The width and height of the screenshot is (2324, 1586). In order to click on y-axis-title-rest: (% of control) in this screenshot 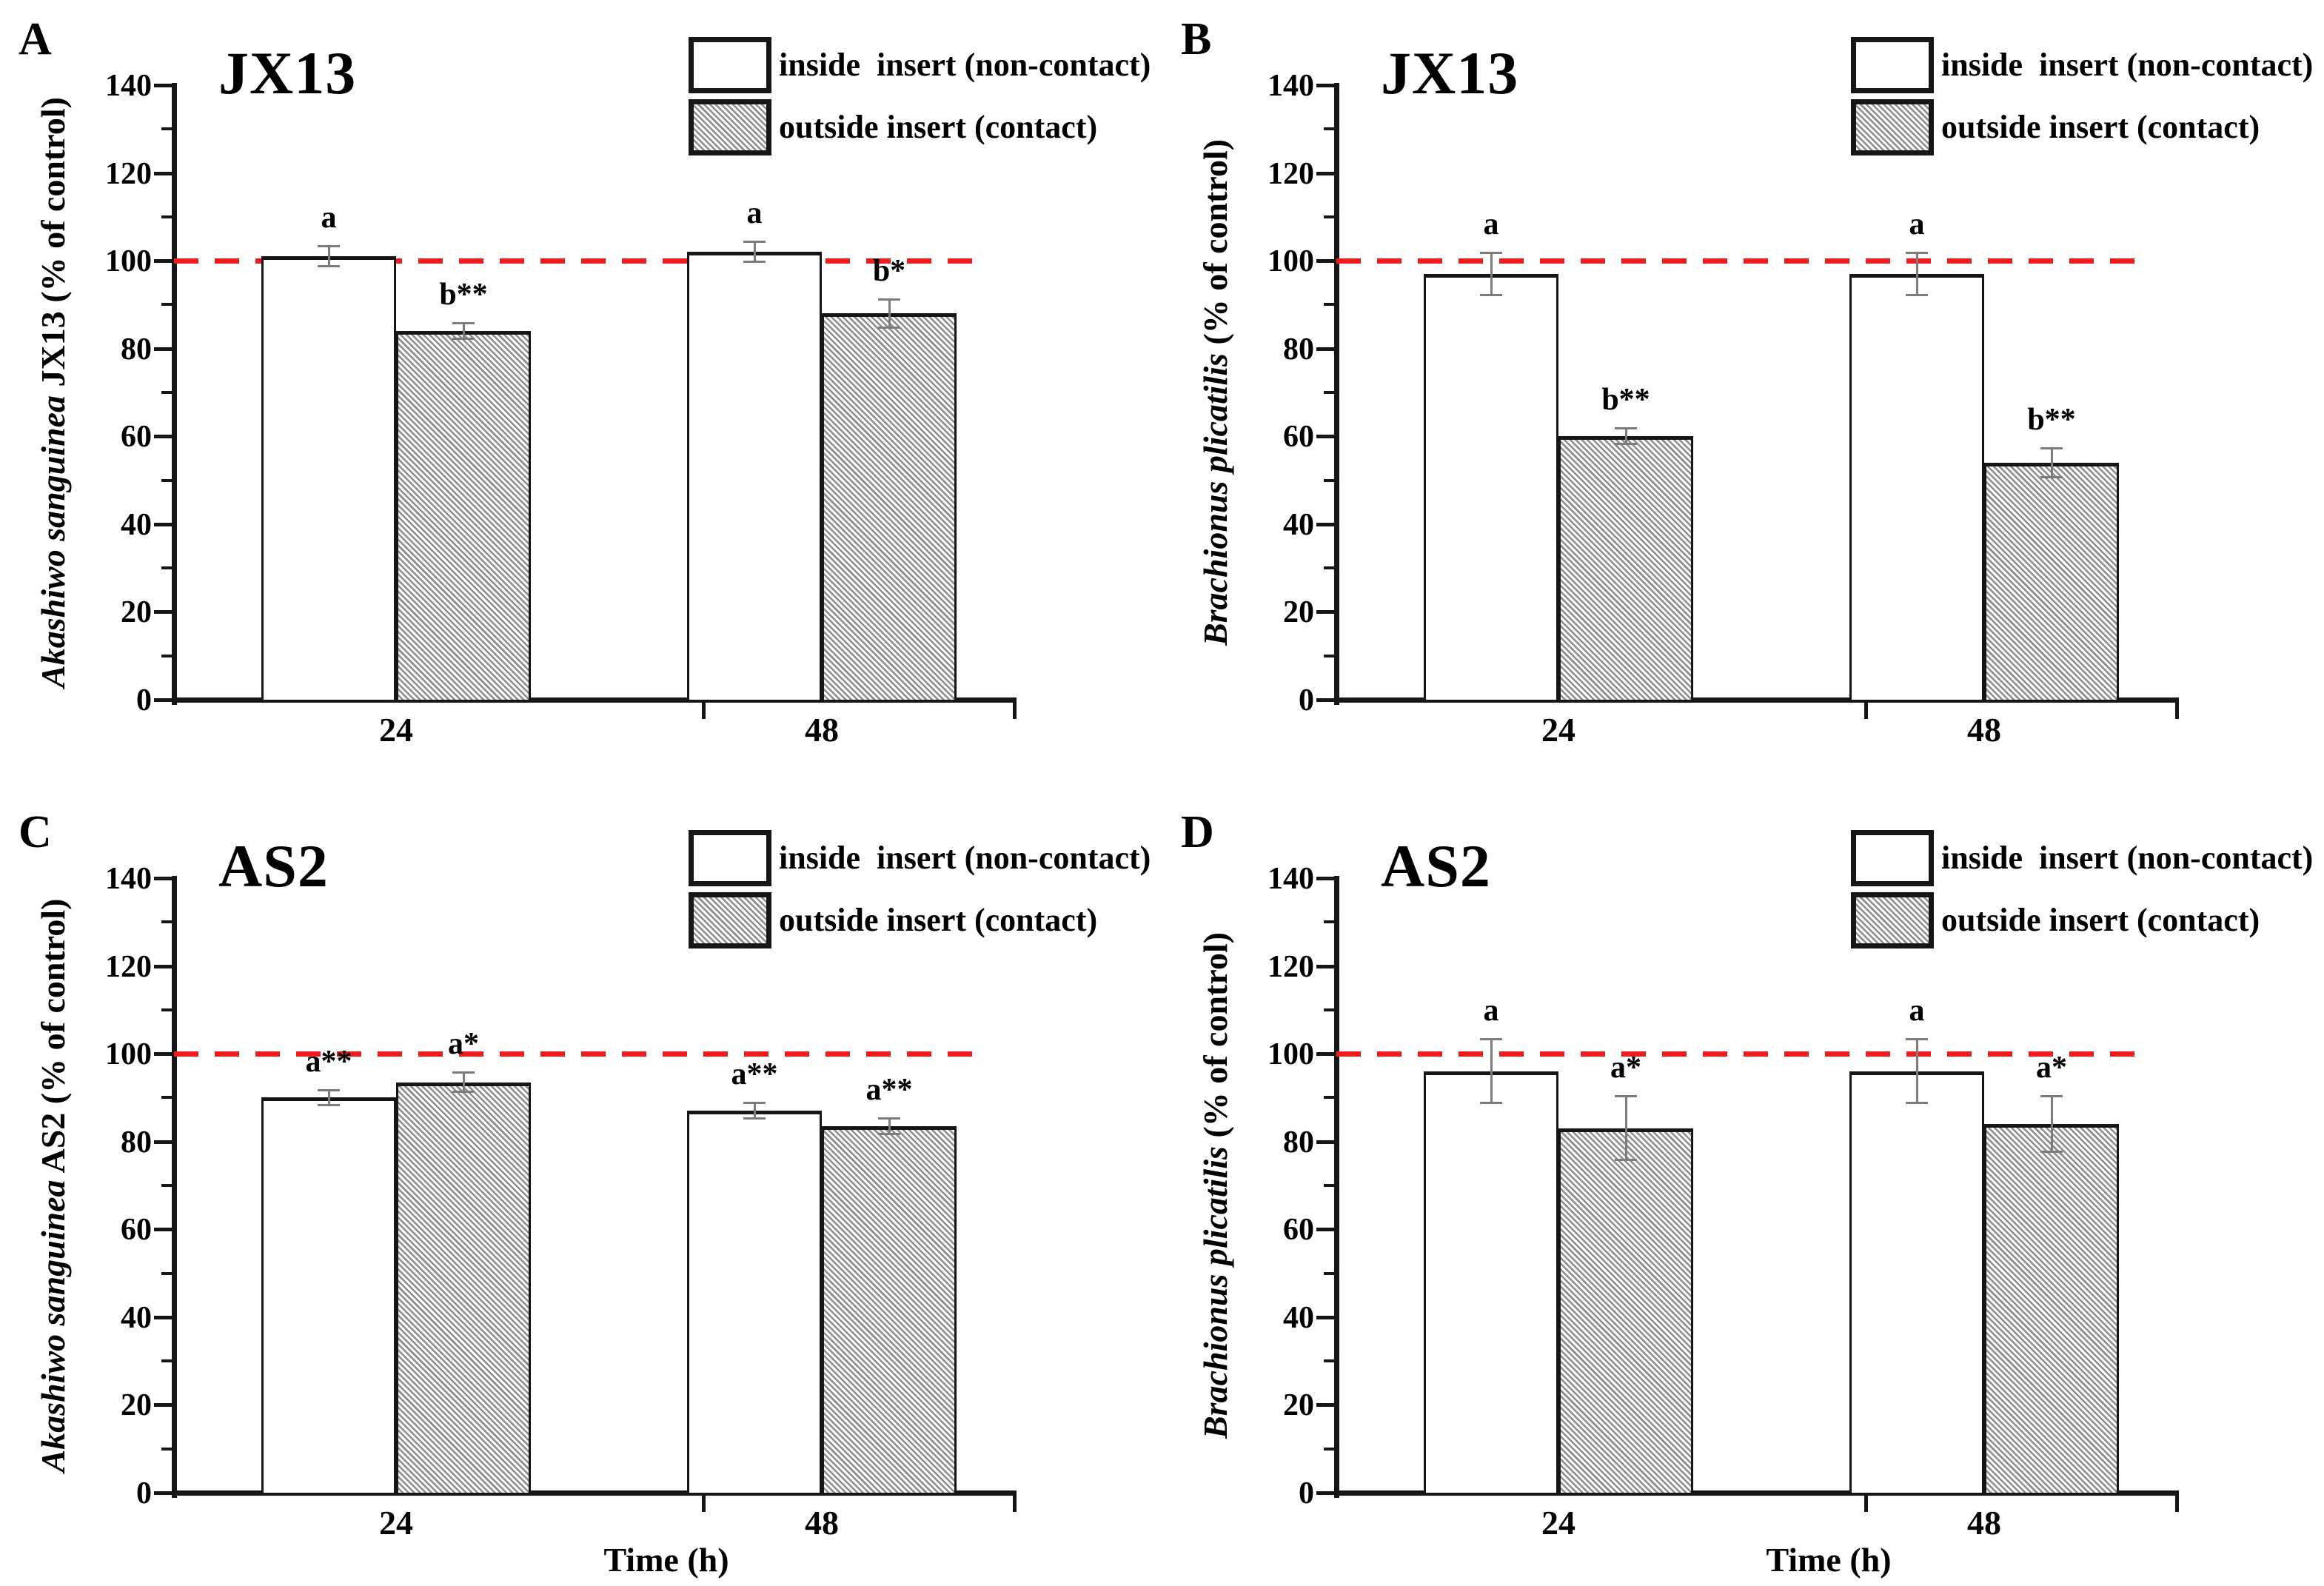, I will do `click(1215, 246)`.